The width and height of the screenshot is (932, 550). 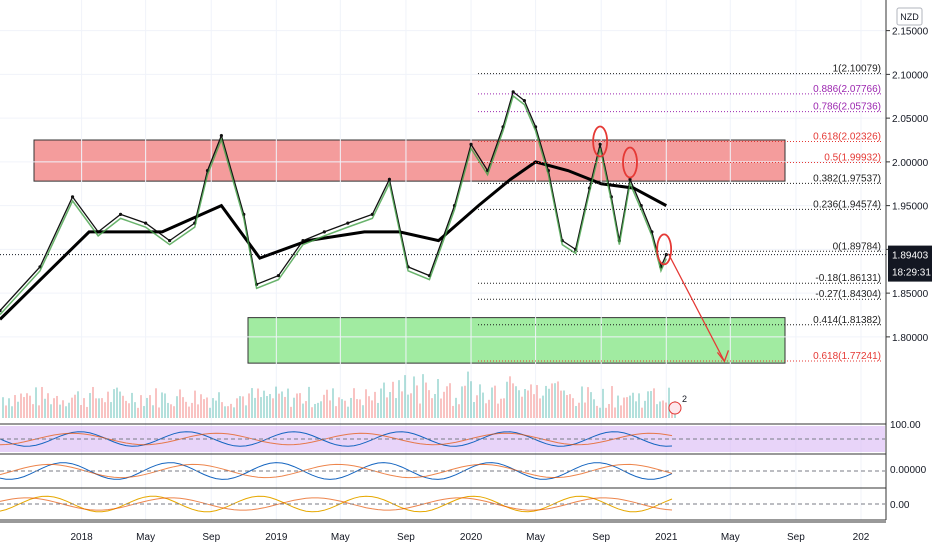 I want to click on resistance-zone, so click(x=409, y=160).